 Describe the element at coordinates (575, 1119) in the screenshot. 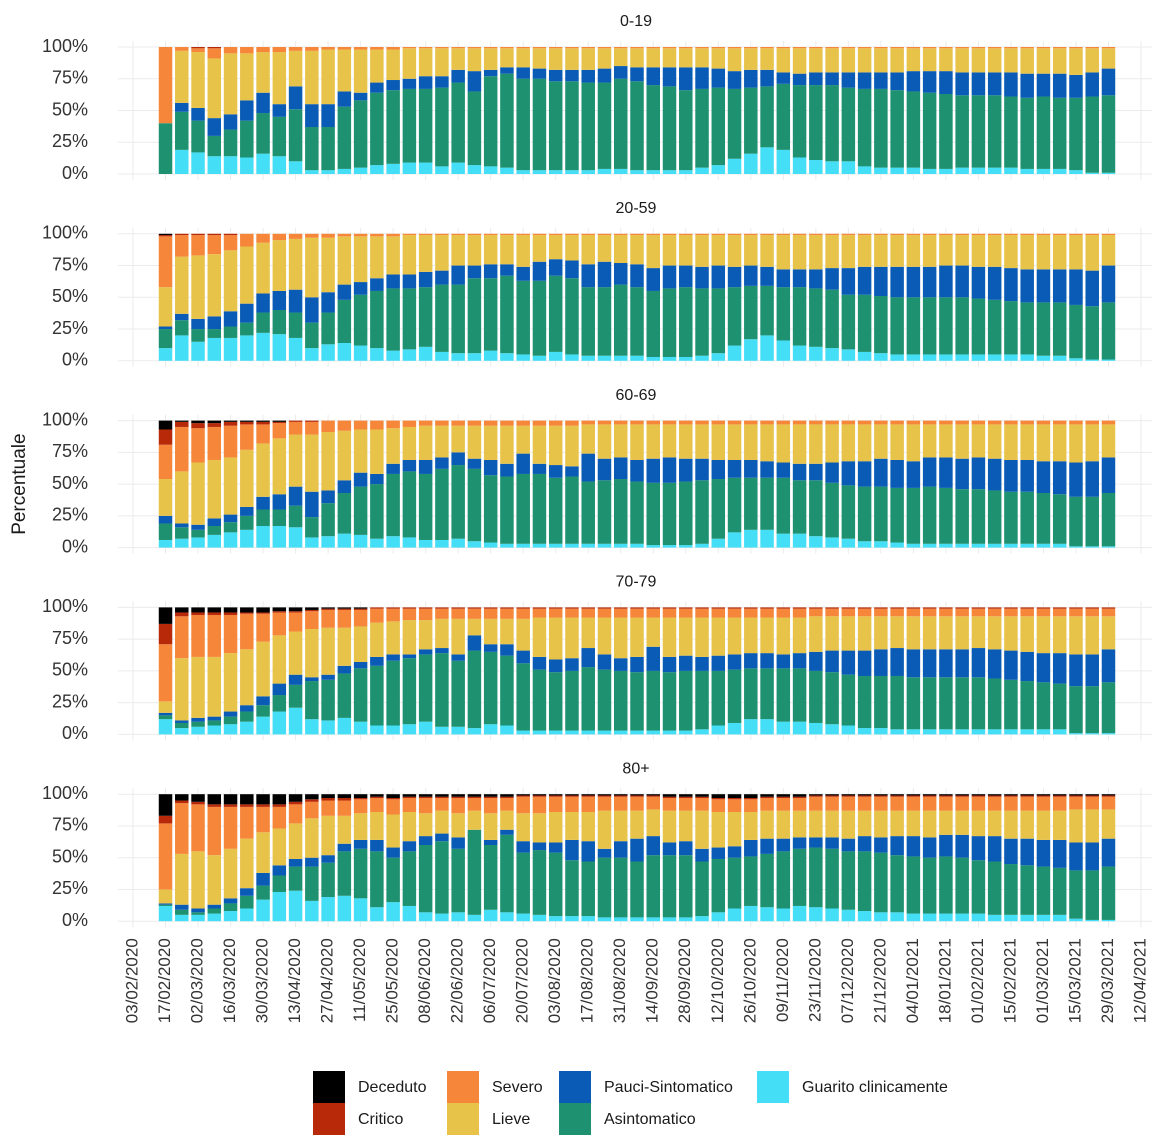

I see `legend-key` at that location.